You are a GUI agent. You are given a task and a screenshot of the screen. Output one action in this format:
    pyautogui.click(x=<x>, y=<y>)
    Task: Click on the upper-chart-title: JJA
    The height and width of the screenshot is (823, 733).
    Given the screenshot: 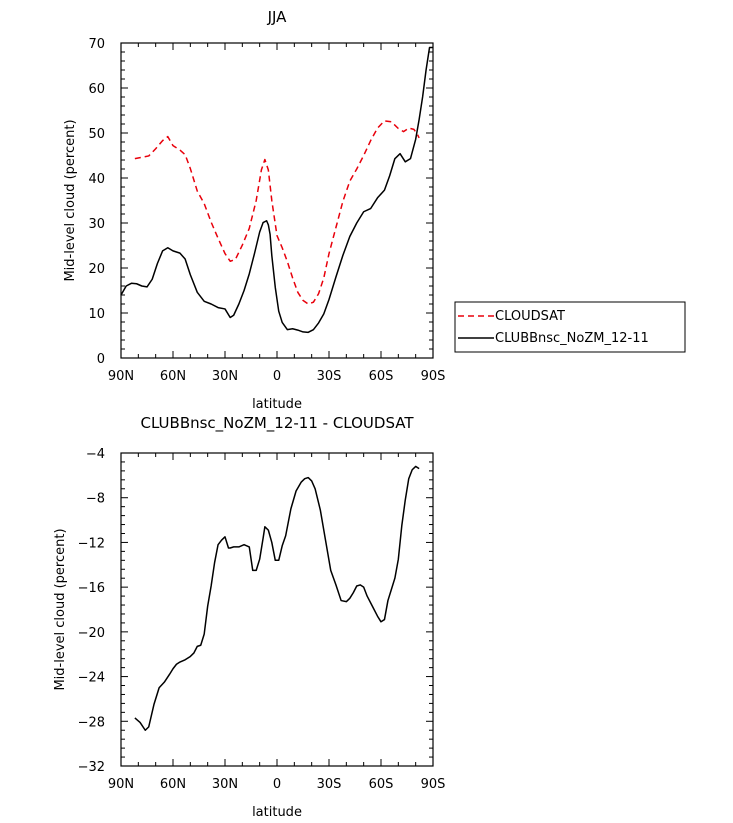 What is the action you would take?
    pyautogui.click(x=277, y=17)
    